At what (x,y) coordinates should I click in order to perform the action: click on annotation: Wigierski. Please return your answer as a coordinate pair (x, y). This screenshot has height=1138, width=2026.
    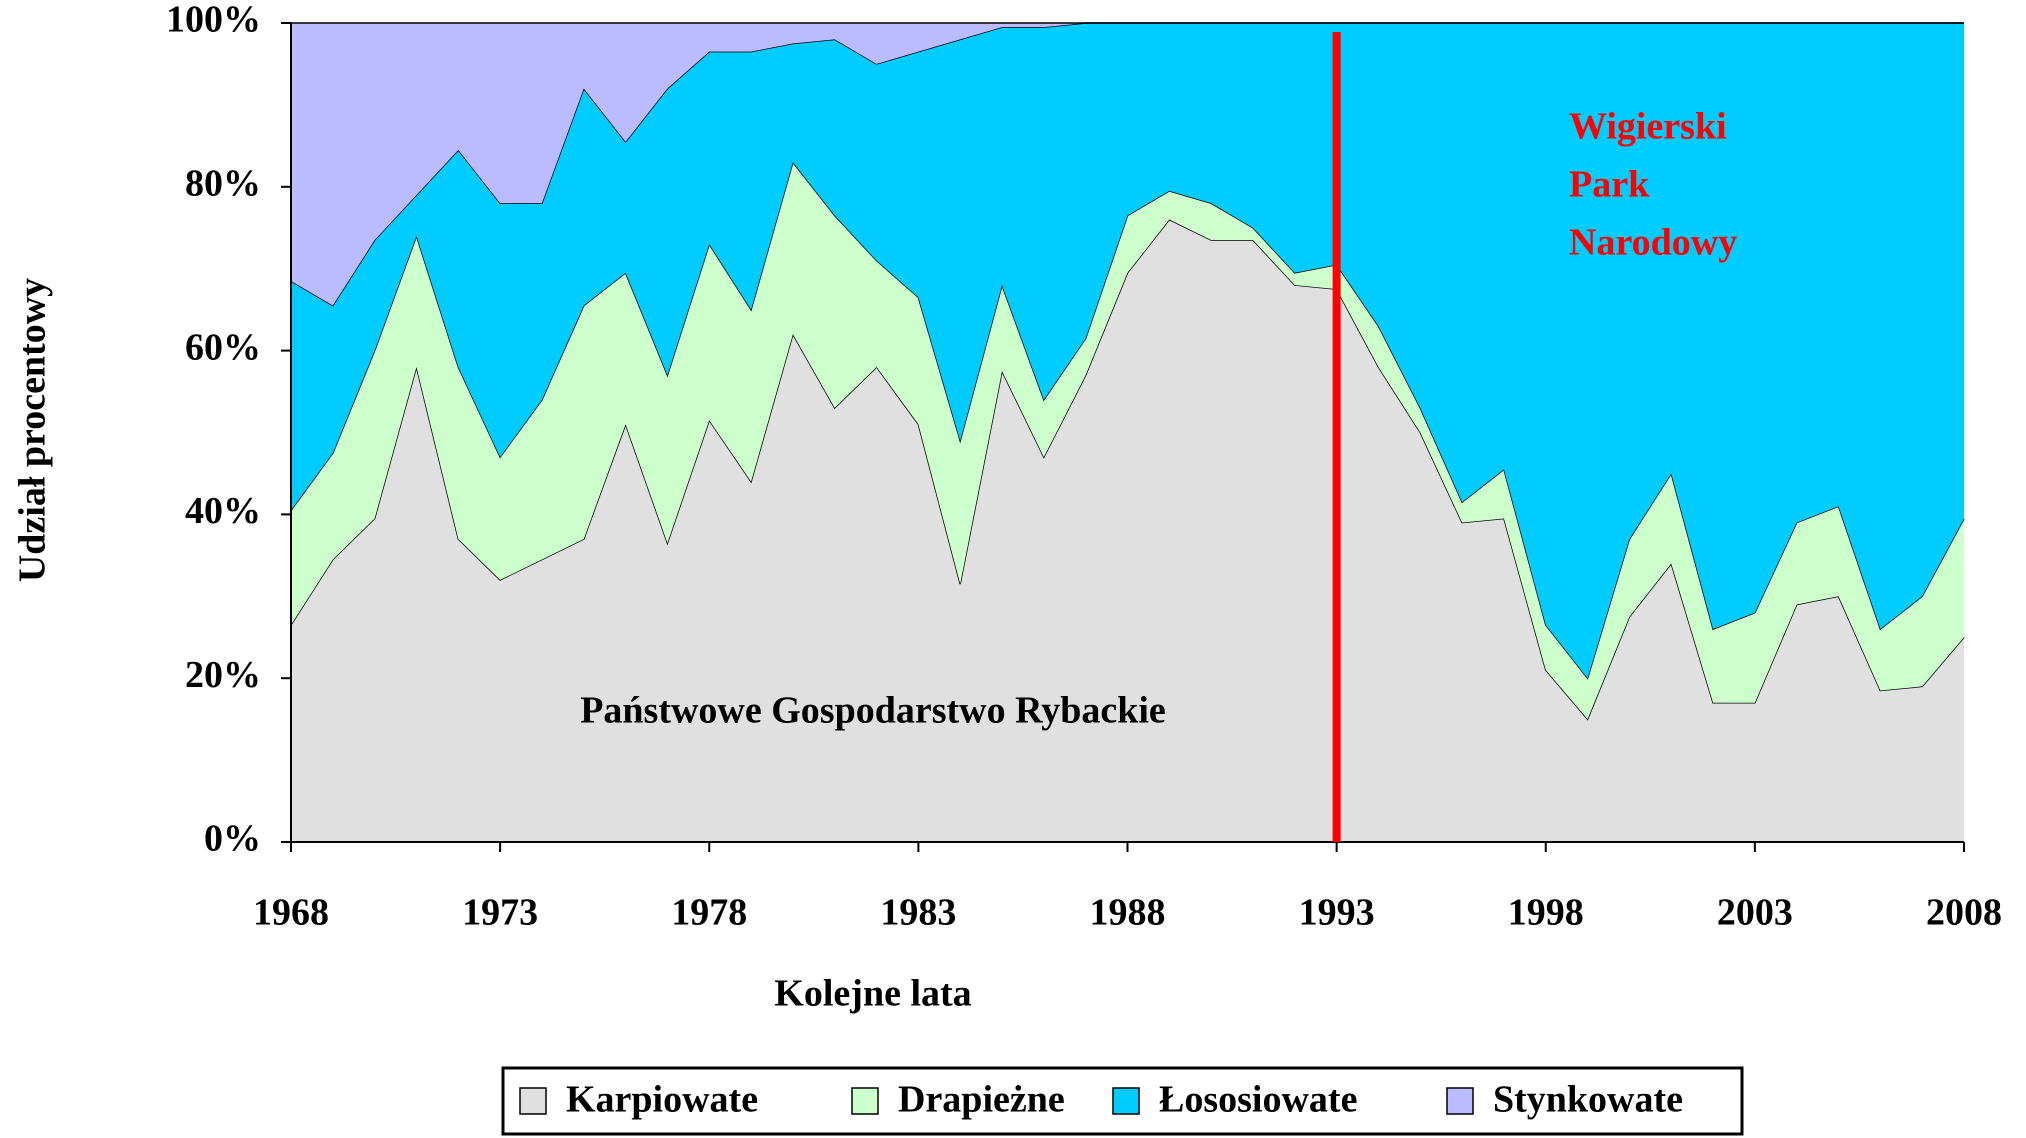
    Looking at the image, I should click on (1648, 127).